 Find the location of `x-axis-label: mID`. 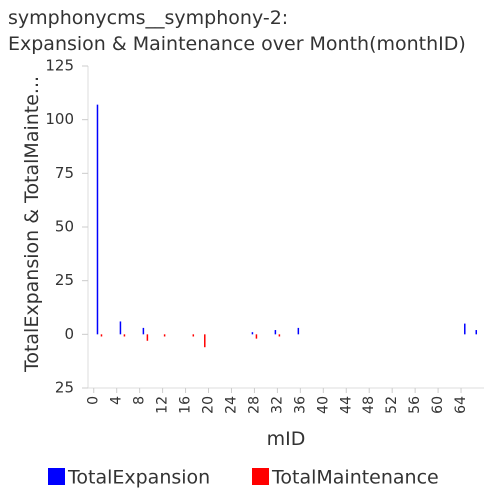

x-axis-label: mID is located at coordinates (286, 439).